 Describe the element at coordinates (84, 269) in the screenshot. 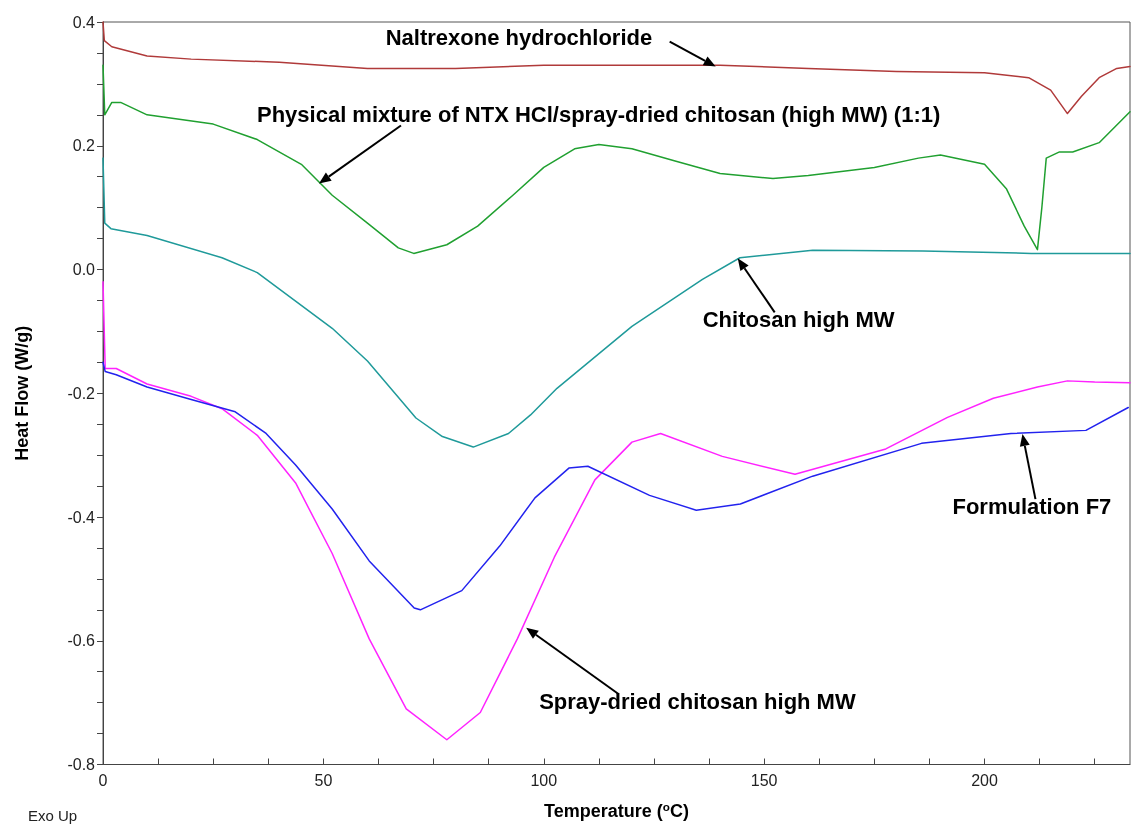

I see `y-tick-label: 0.0` at that location.